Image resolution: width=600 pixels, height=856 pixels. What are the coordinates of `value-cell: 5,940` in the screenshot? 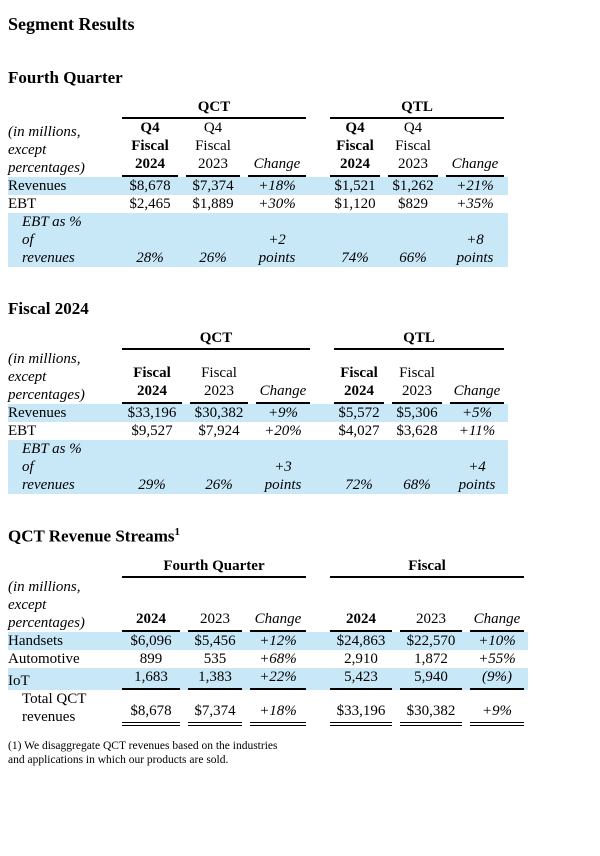 It's located at (431, 679).